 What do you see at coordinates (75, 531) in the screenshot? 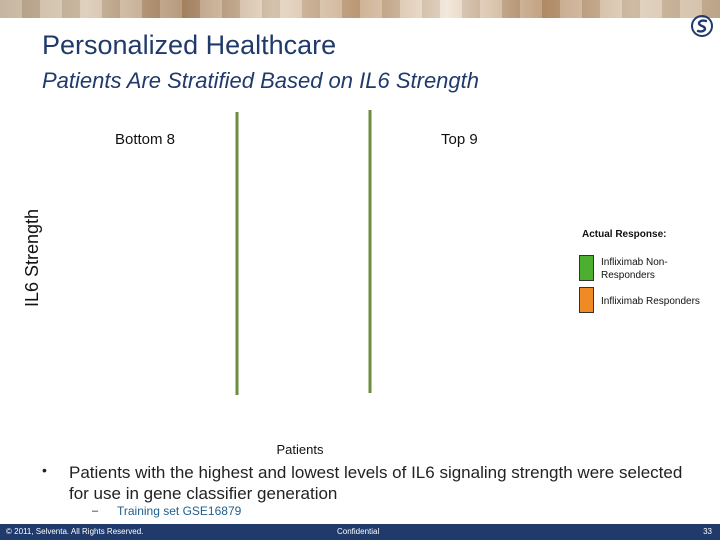
I see `footer-copyright: © 2011, Selventa. All Rights Reserved.` at bounding box center [75, 531].